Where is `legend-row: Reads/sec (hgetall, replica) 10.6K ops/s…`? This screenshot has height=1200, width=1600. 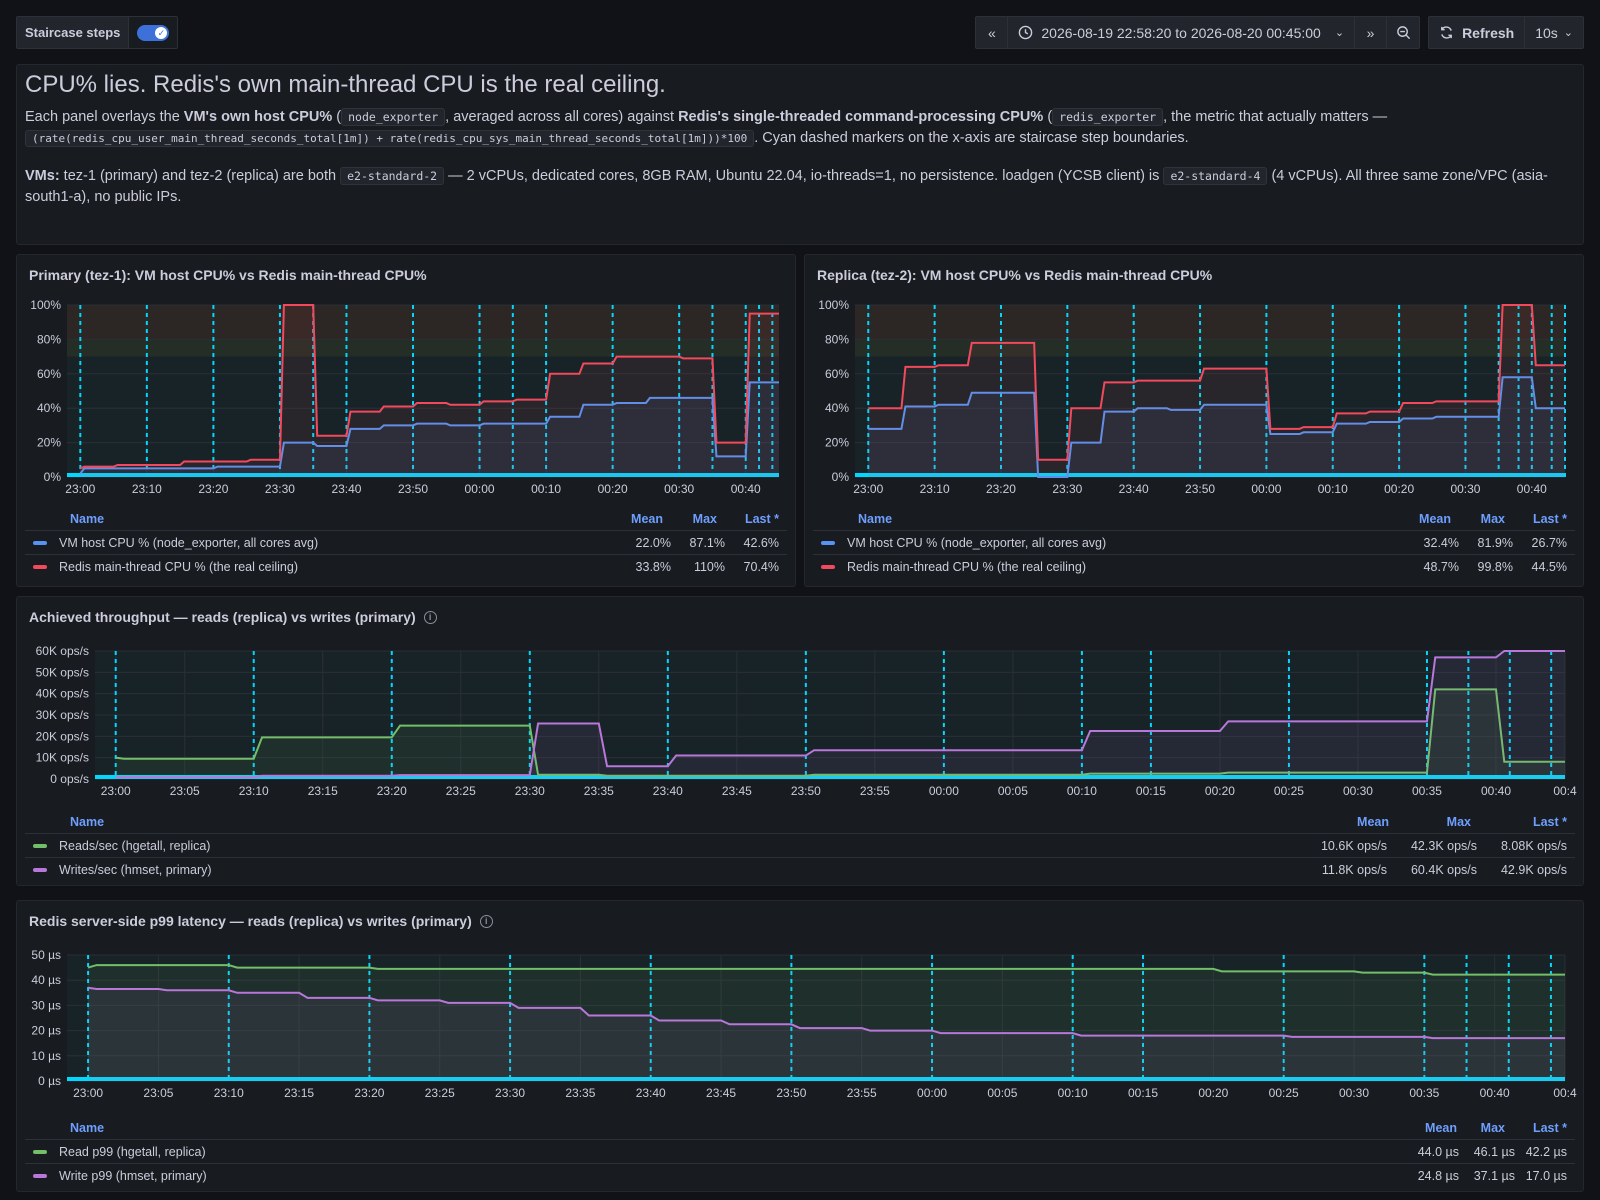
legend-row: Reads/sec (hgetall, replica) 10.6K ops/s… is located at coordinates (800, 845).